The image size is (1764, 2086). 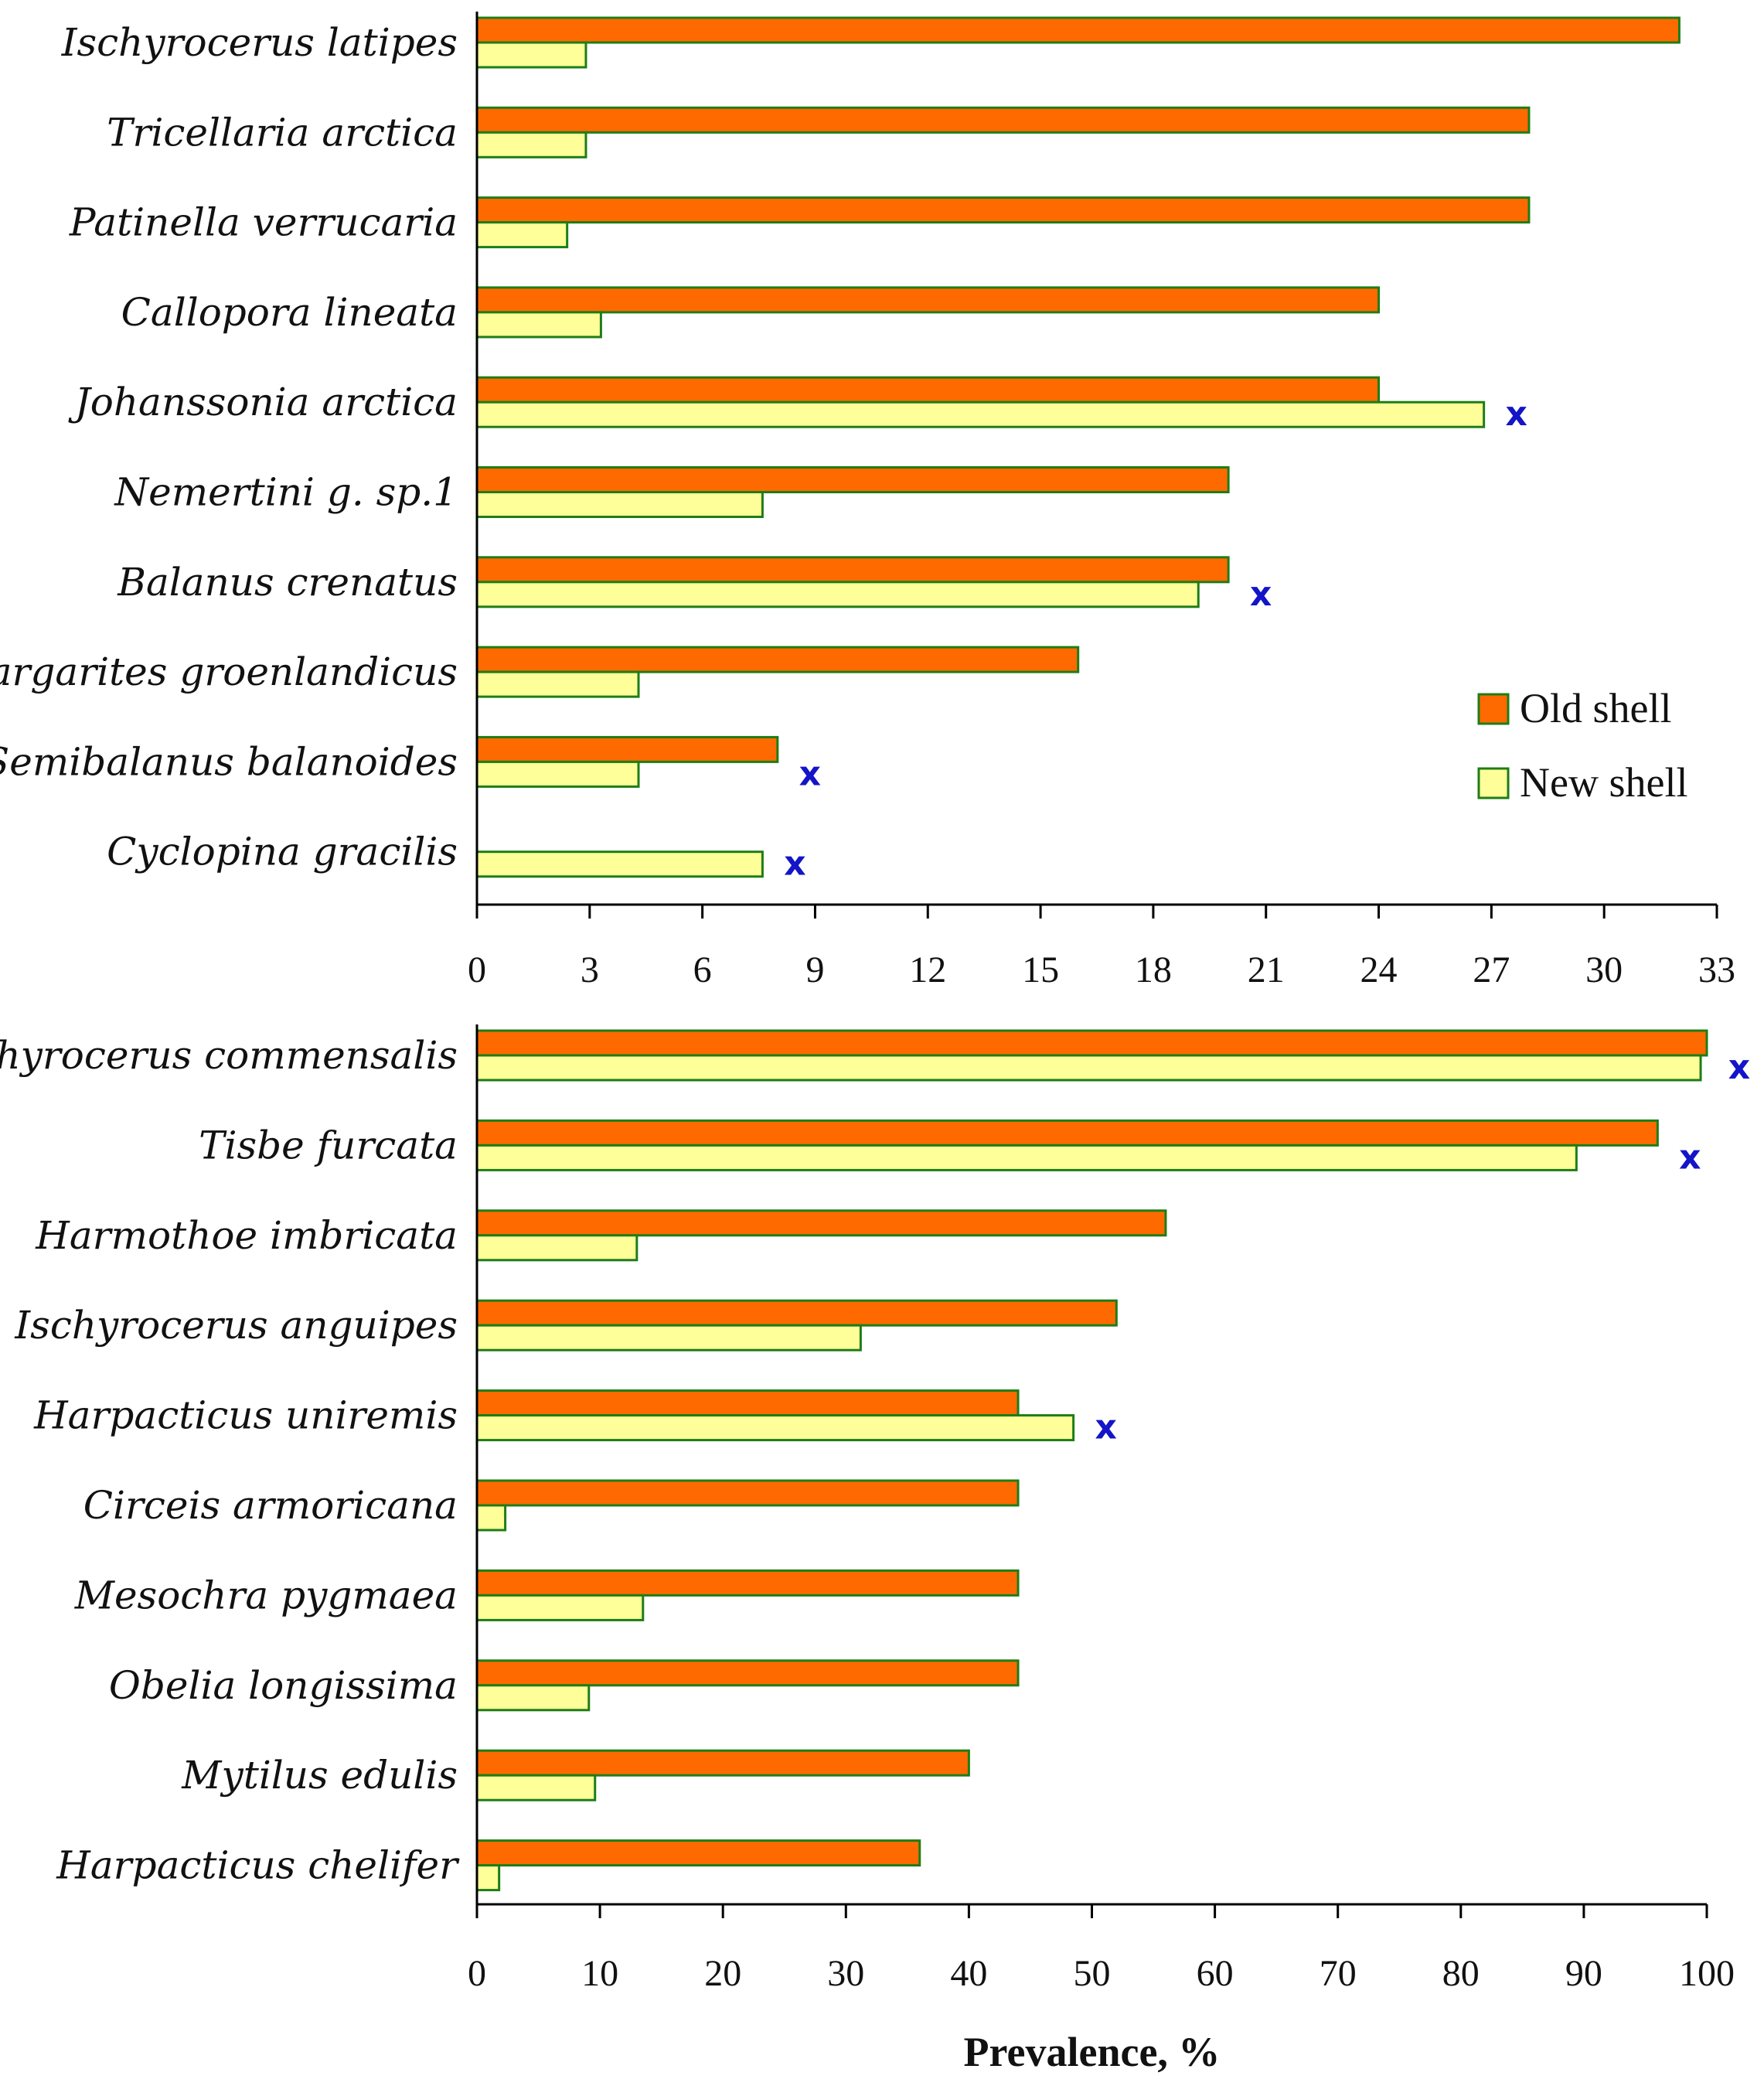 I want to click on bar-group: Callopora lineata, so click(x=751, y=312).